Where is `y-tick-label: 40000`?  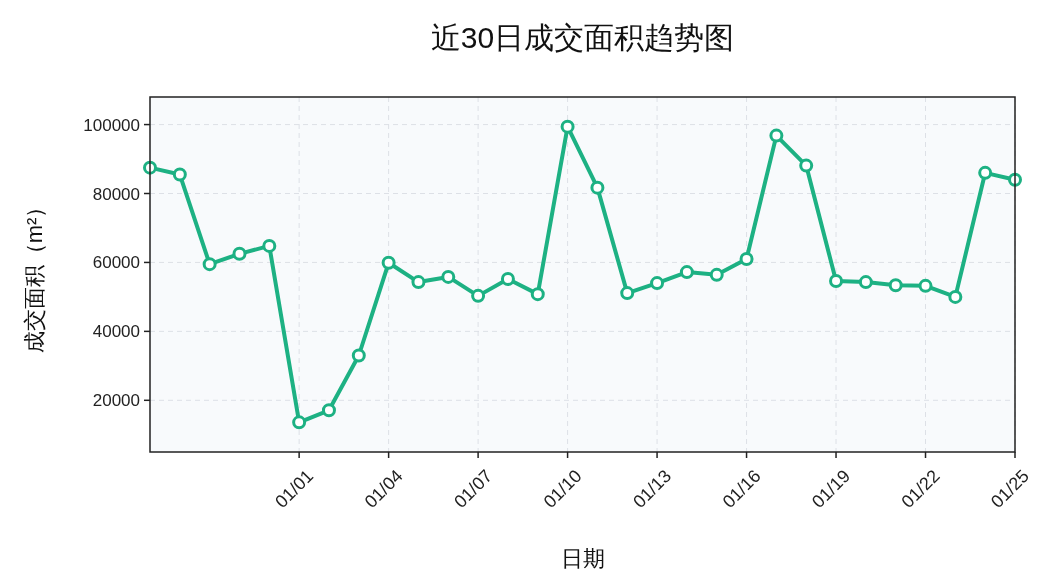
y-tick-label: 40000 is located at coordinates (116, 332).